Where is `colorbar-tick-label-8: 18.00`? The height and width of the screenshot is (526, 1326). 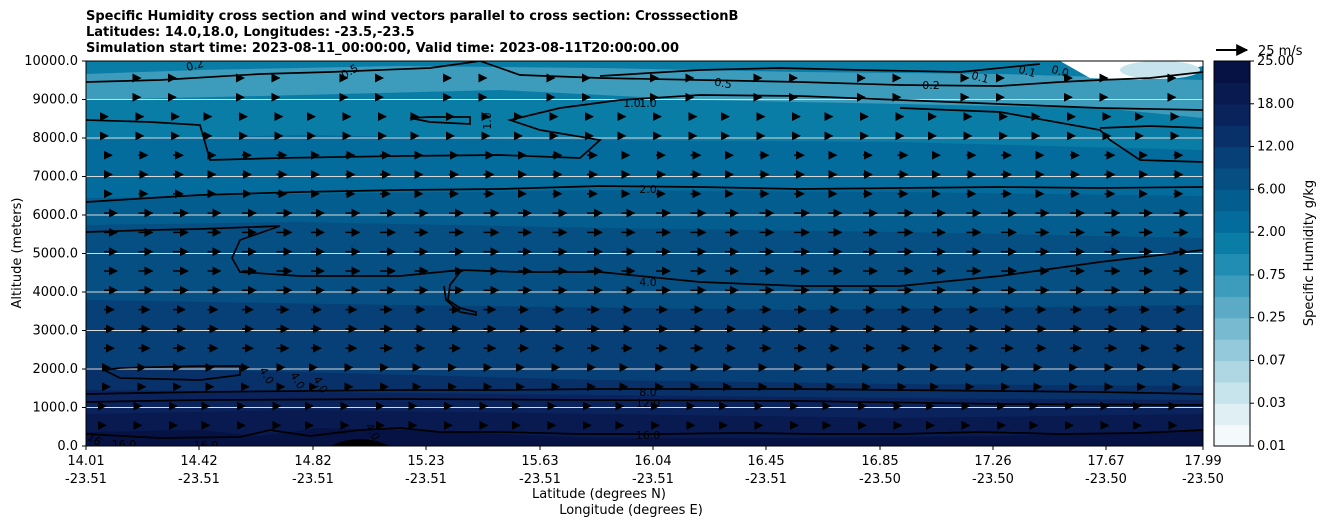
colorbar-tick-label-8: 18.00 is located at coordinates (1275, 104).